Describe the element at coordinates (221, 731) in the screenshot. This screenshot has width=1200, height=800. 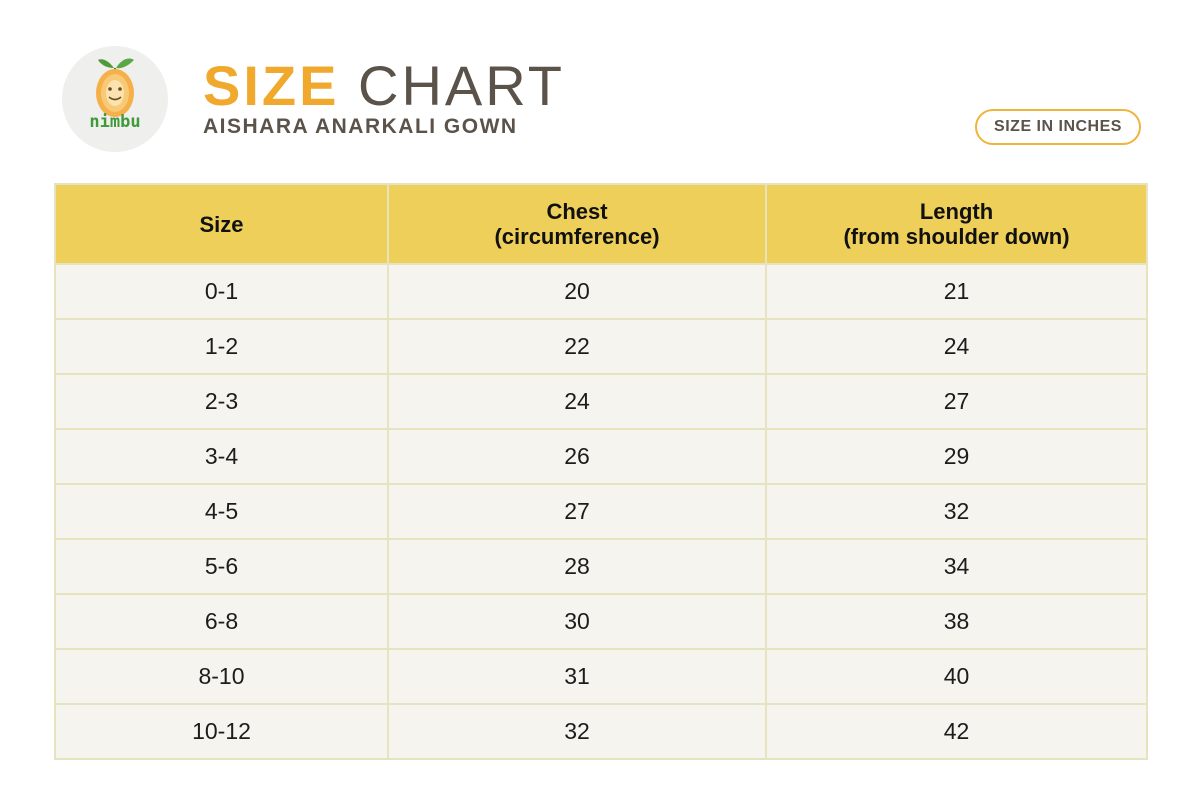
I see `cell-size: 10-12` at that location.